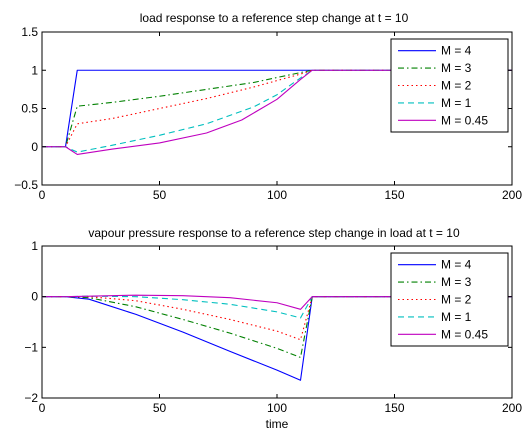  Describe the element at coordinates (29, 109) in the screenshot. I see `y-tick-label: 0.5` at that location.